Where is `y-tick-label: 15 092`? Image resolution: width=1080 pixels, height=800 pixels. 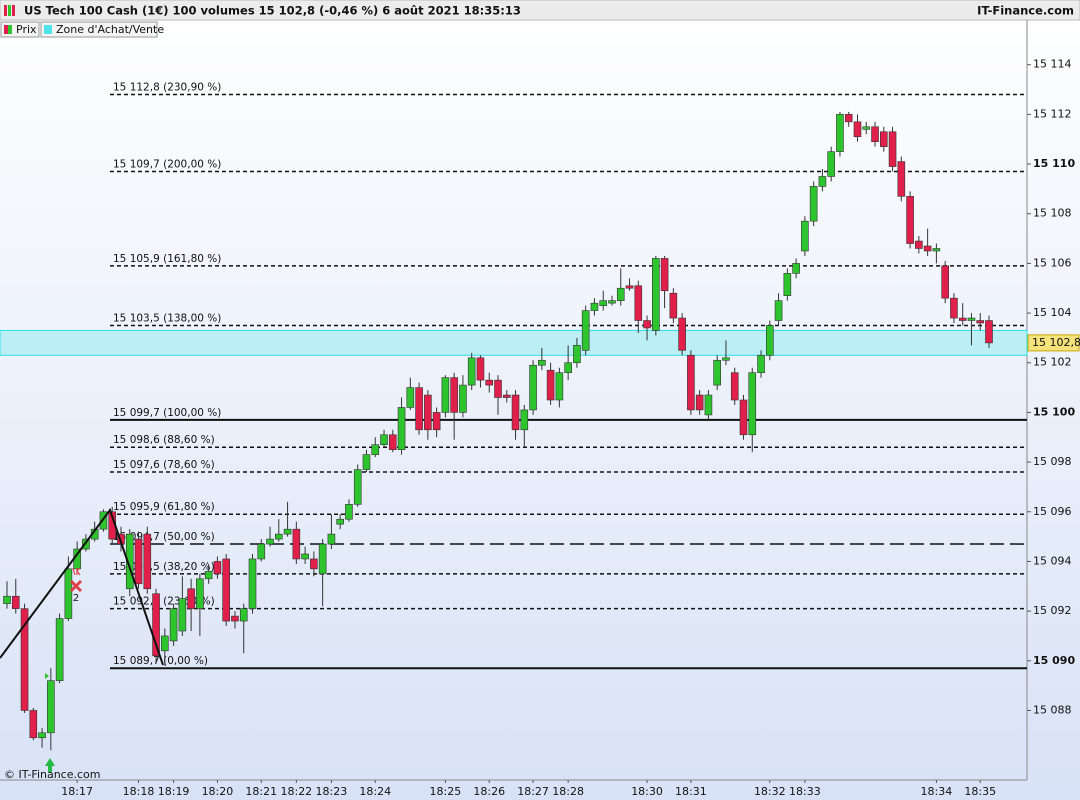
y-tick-label: 15 092 is located at coordinates (1052, 610).